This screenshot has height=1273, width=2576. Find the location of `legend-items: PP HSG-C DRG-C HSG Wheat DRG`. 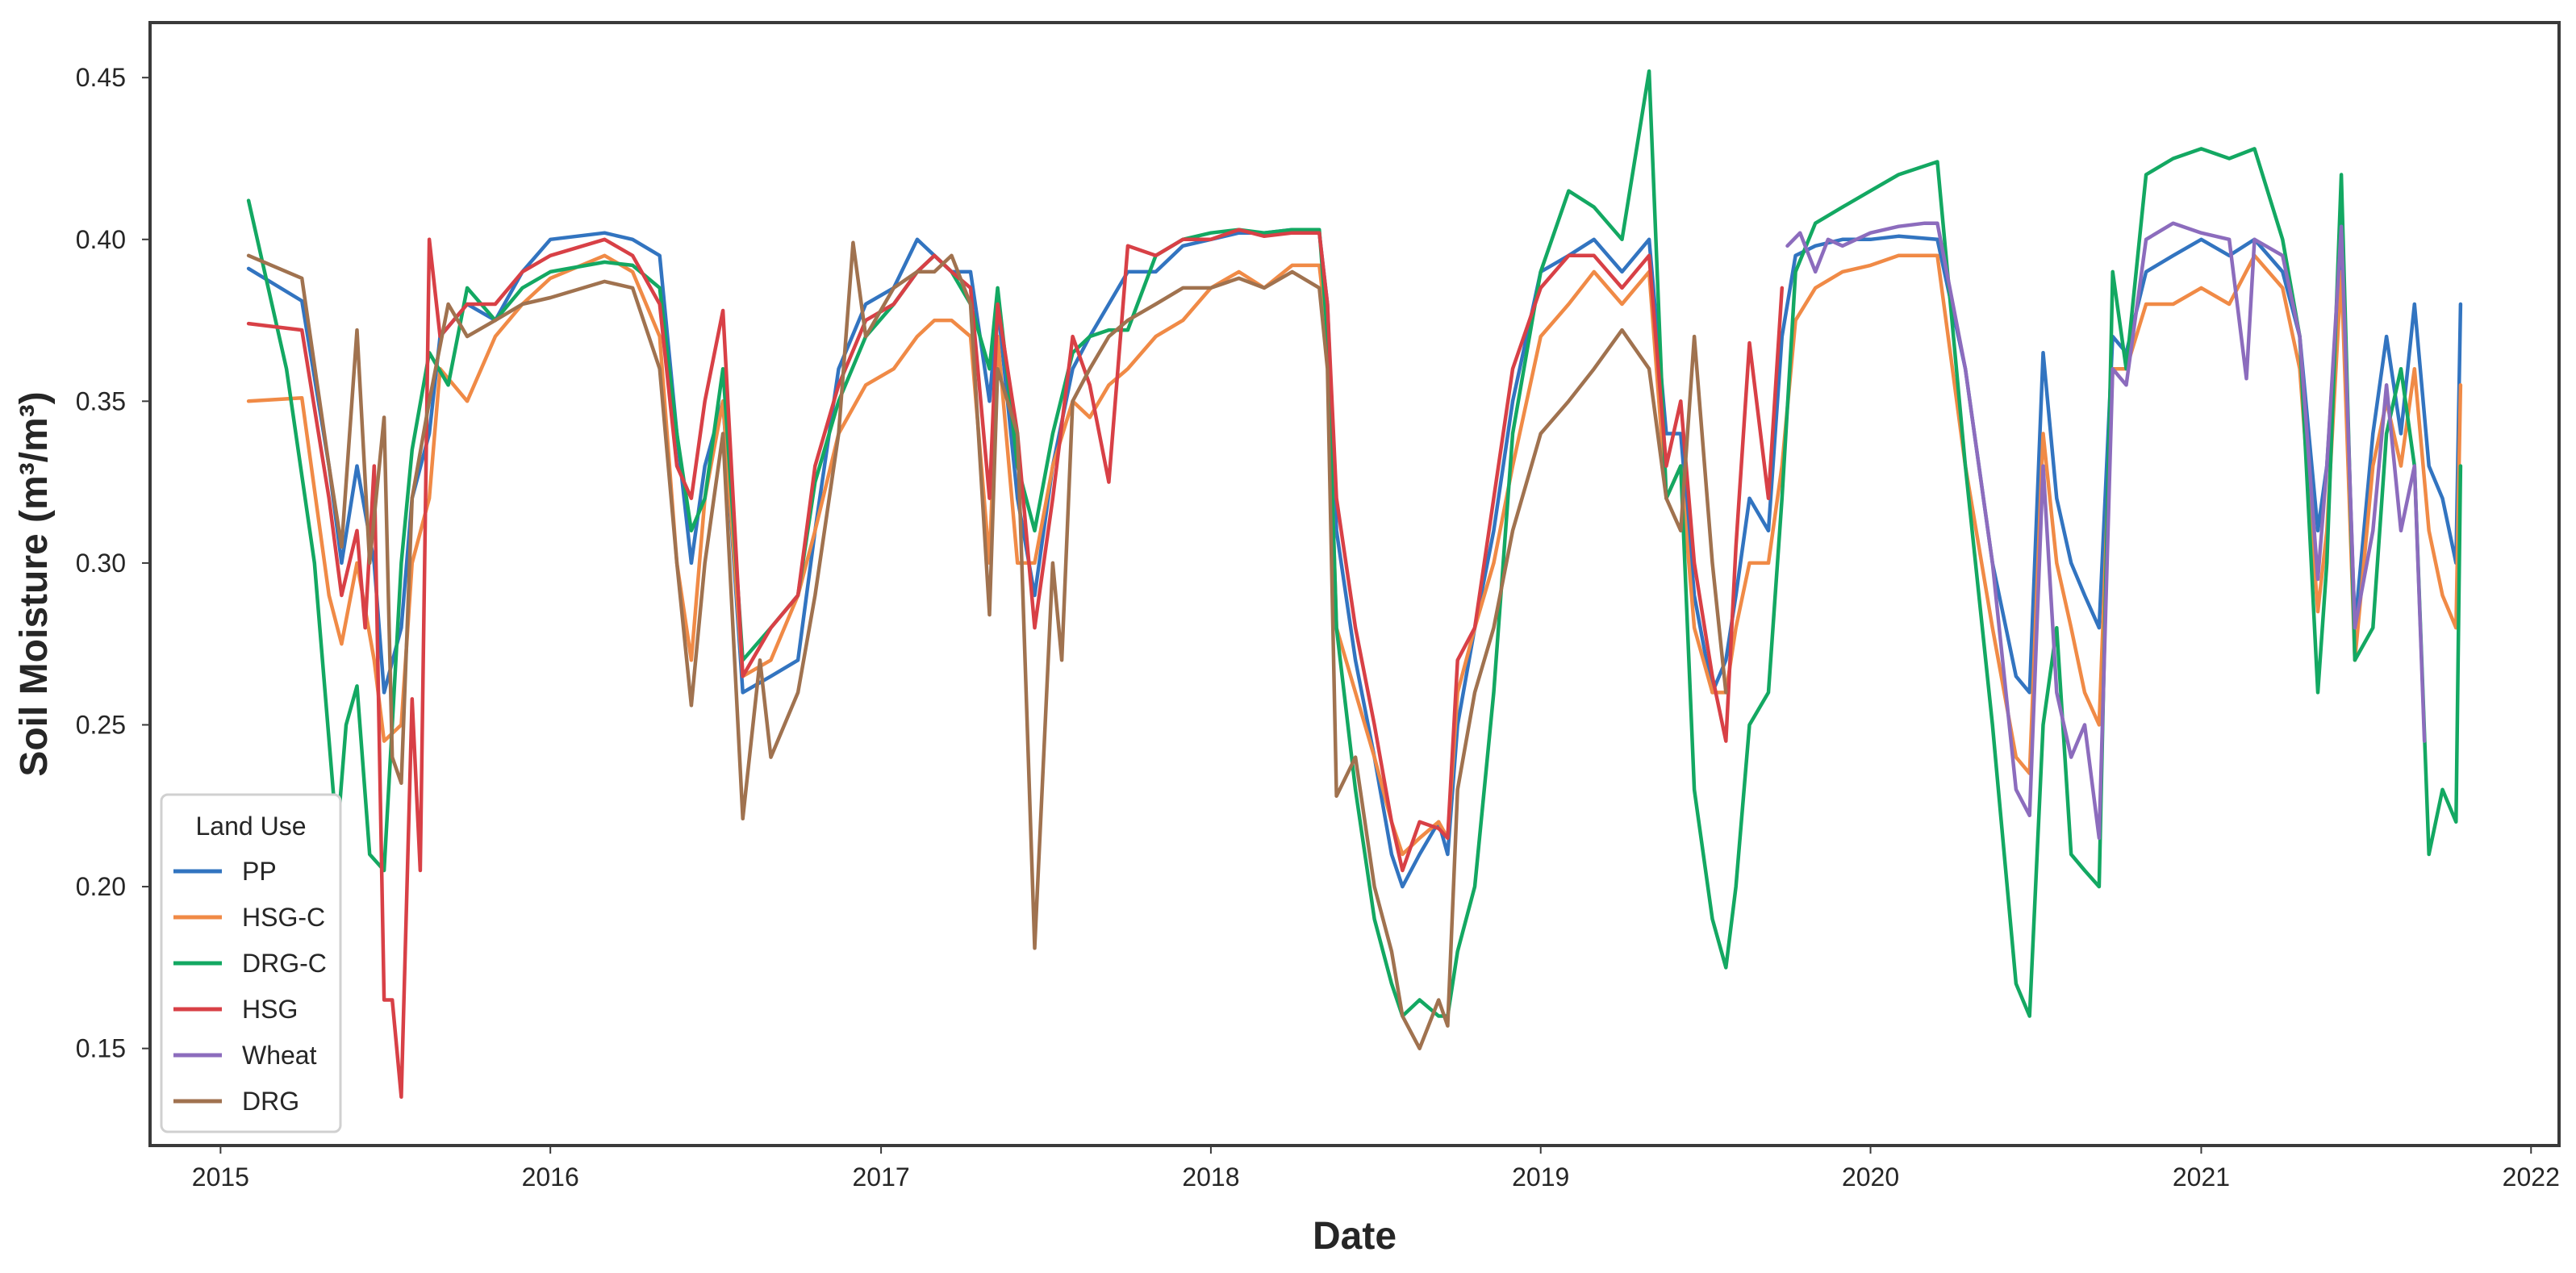

legend-items: PP HSG-C DRG-C HSG Wheat DRG is located at coordinates (250, 986).